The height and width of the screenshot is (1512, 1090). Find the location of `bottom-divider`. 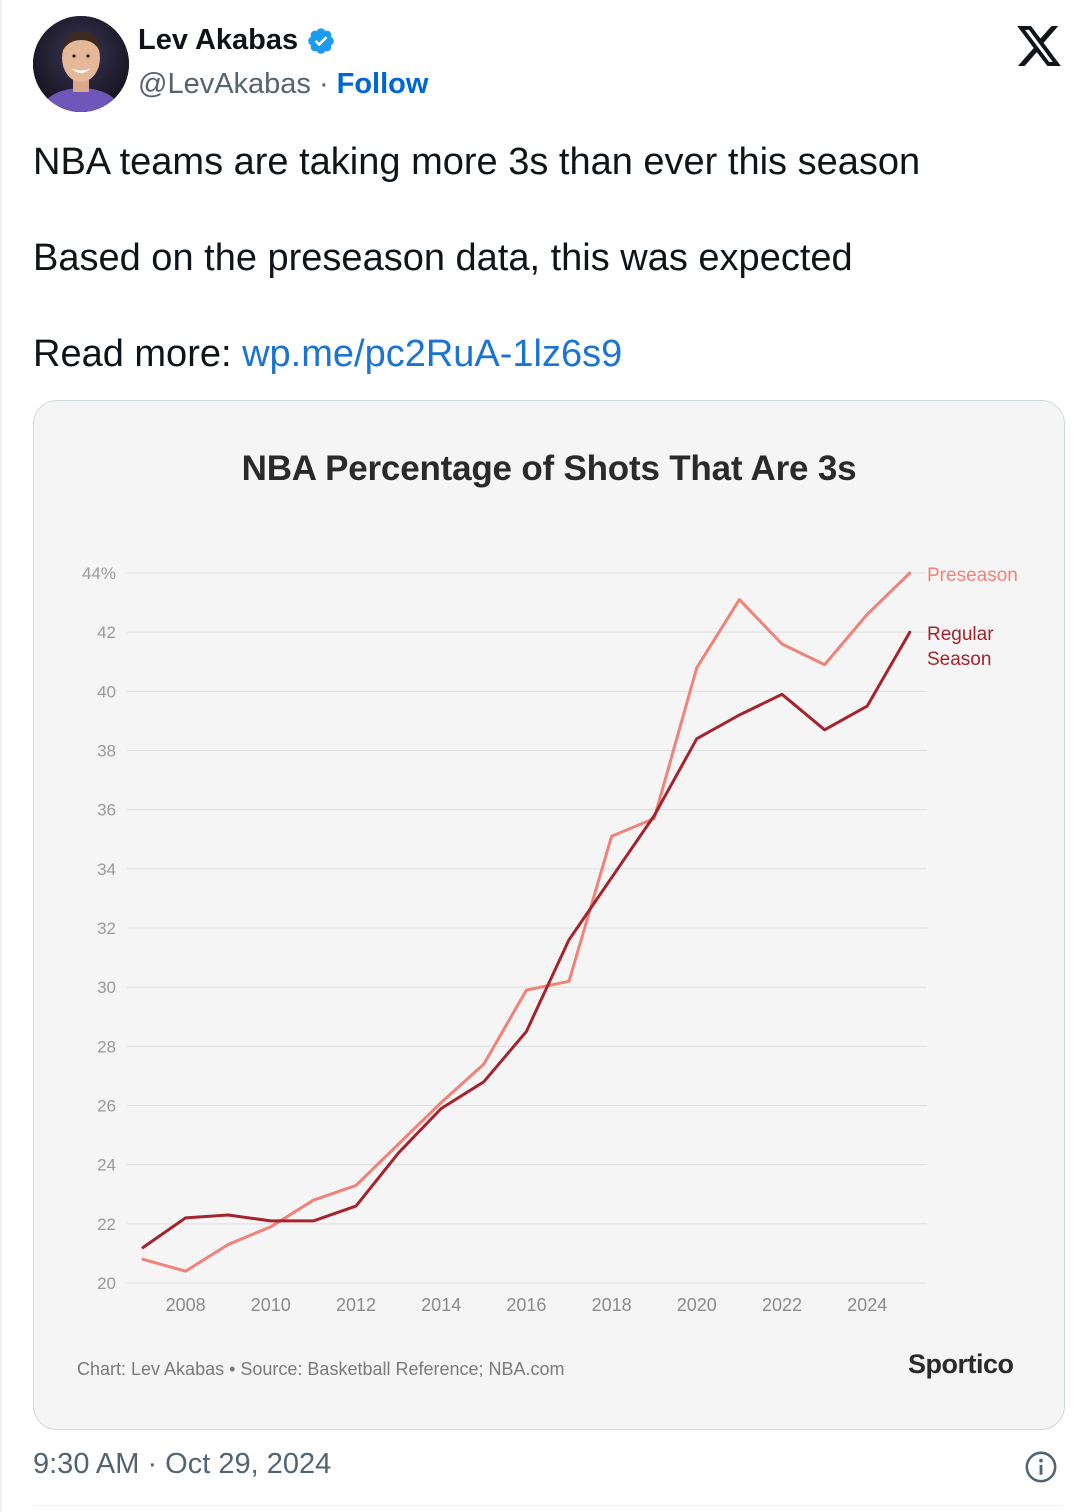

bottom-divider is located at coordinates (548, 1505).